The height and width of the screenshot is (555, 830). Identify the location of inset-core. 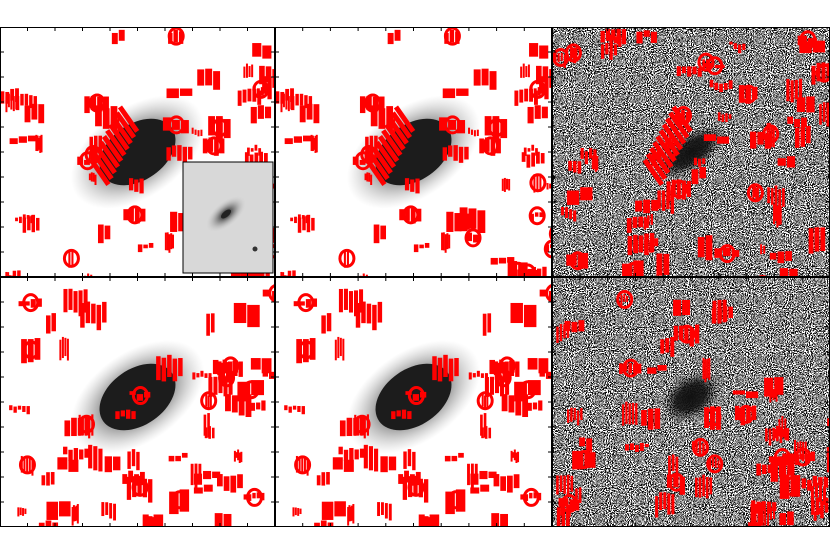
(226, 214).